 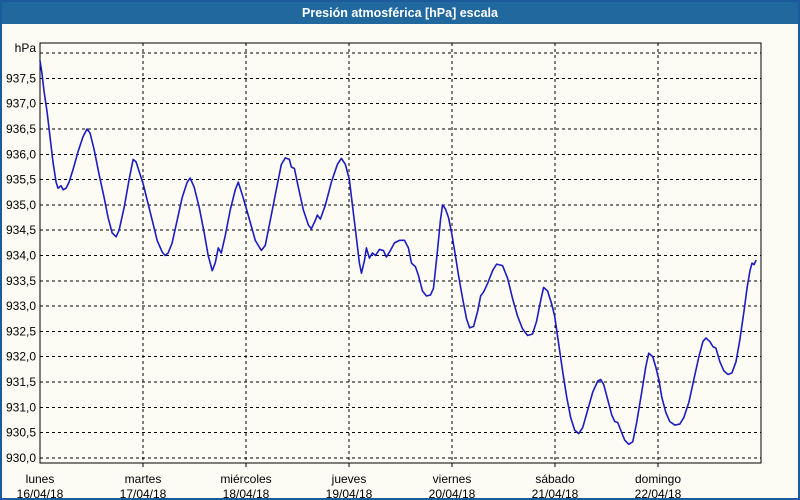 What do you see at coordinates (143, 492) in the screenshot?
I see `x-day-date-label: 17/04/18` at bounding box center [143, 492].